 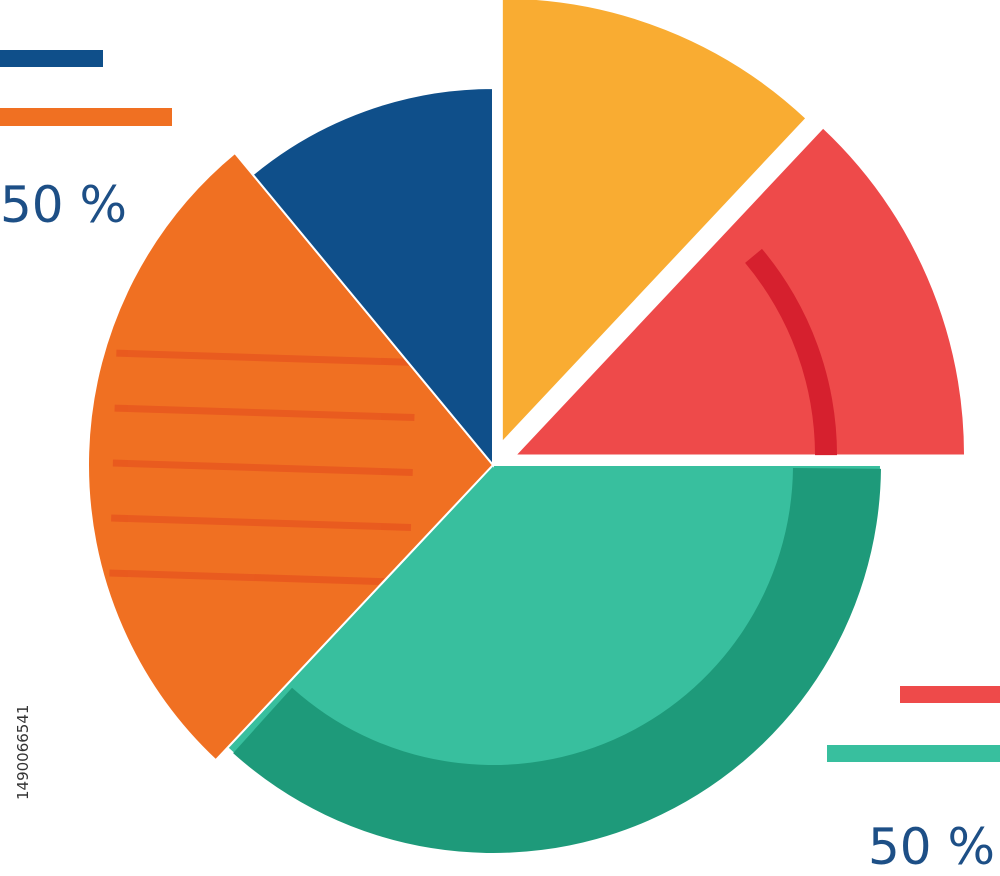 I want to click on legend-top: 50 %, so click(x=86, y=142).